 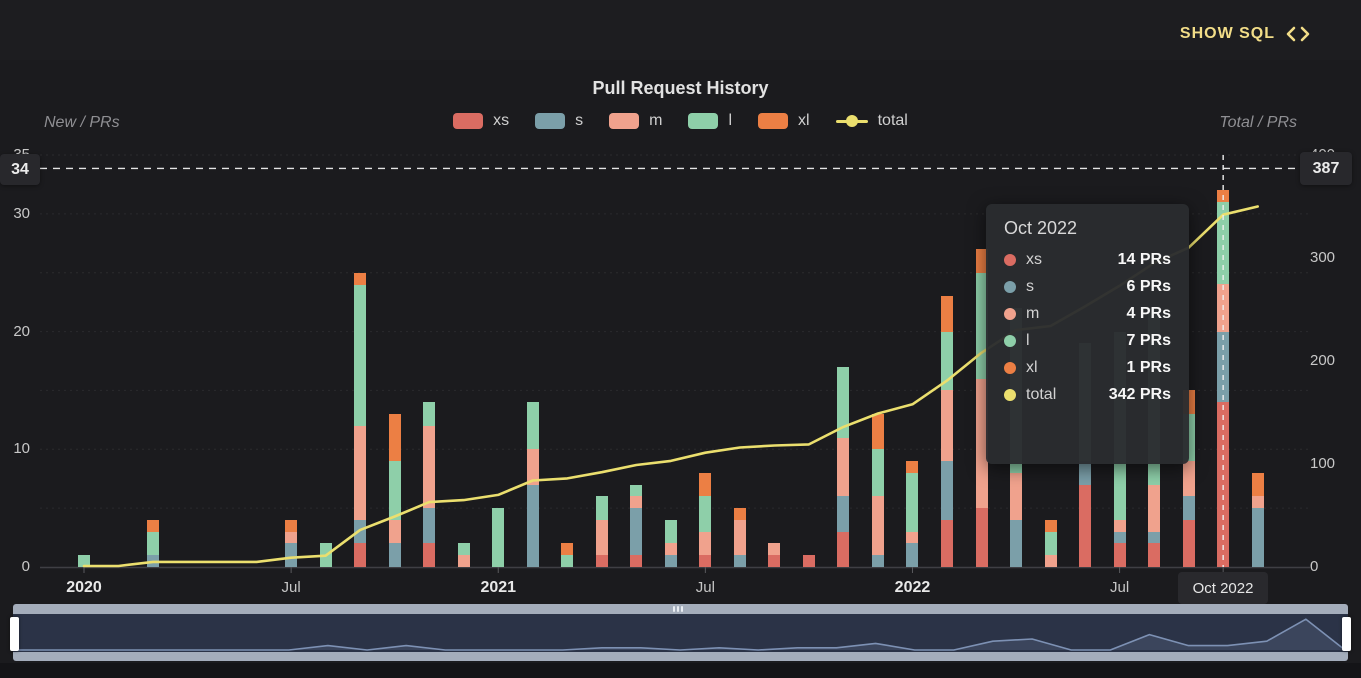 I want to click on tooltip-series-value: 6 PRs, so click(x=1148, y=286).